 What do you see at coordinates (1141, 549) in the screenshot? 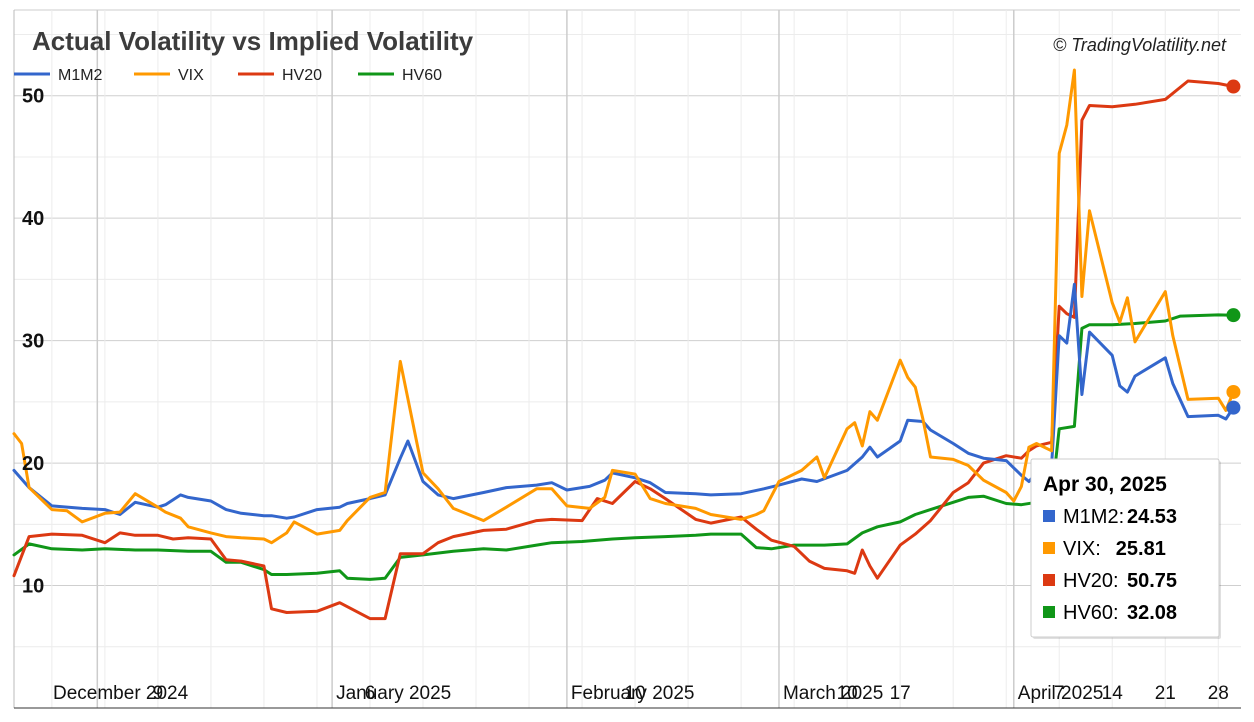
I see `tooltip-value-vix: 25.81` at bounding box center [1141, 549].